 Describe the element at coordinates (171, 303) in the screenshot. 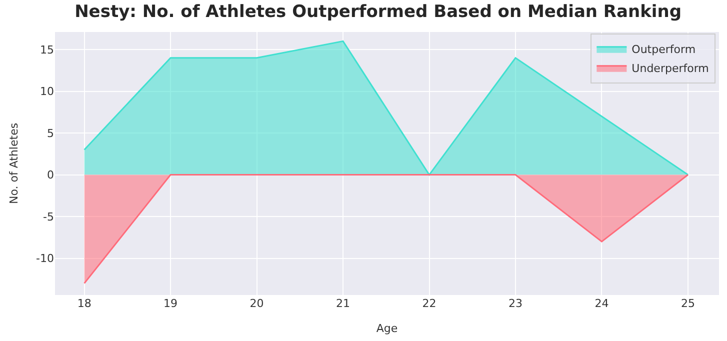

I see `x-tick-label: 19` at that location.